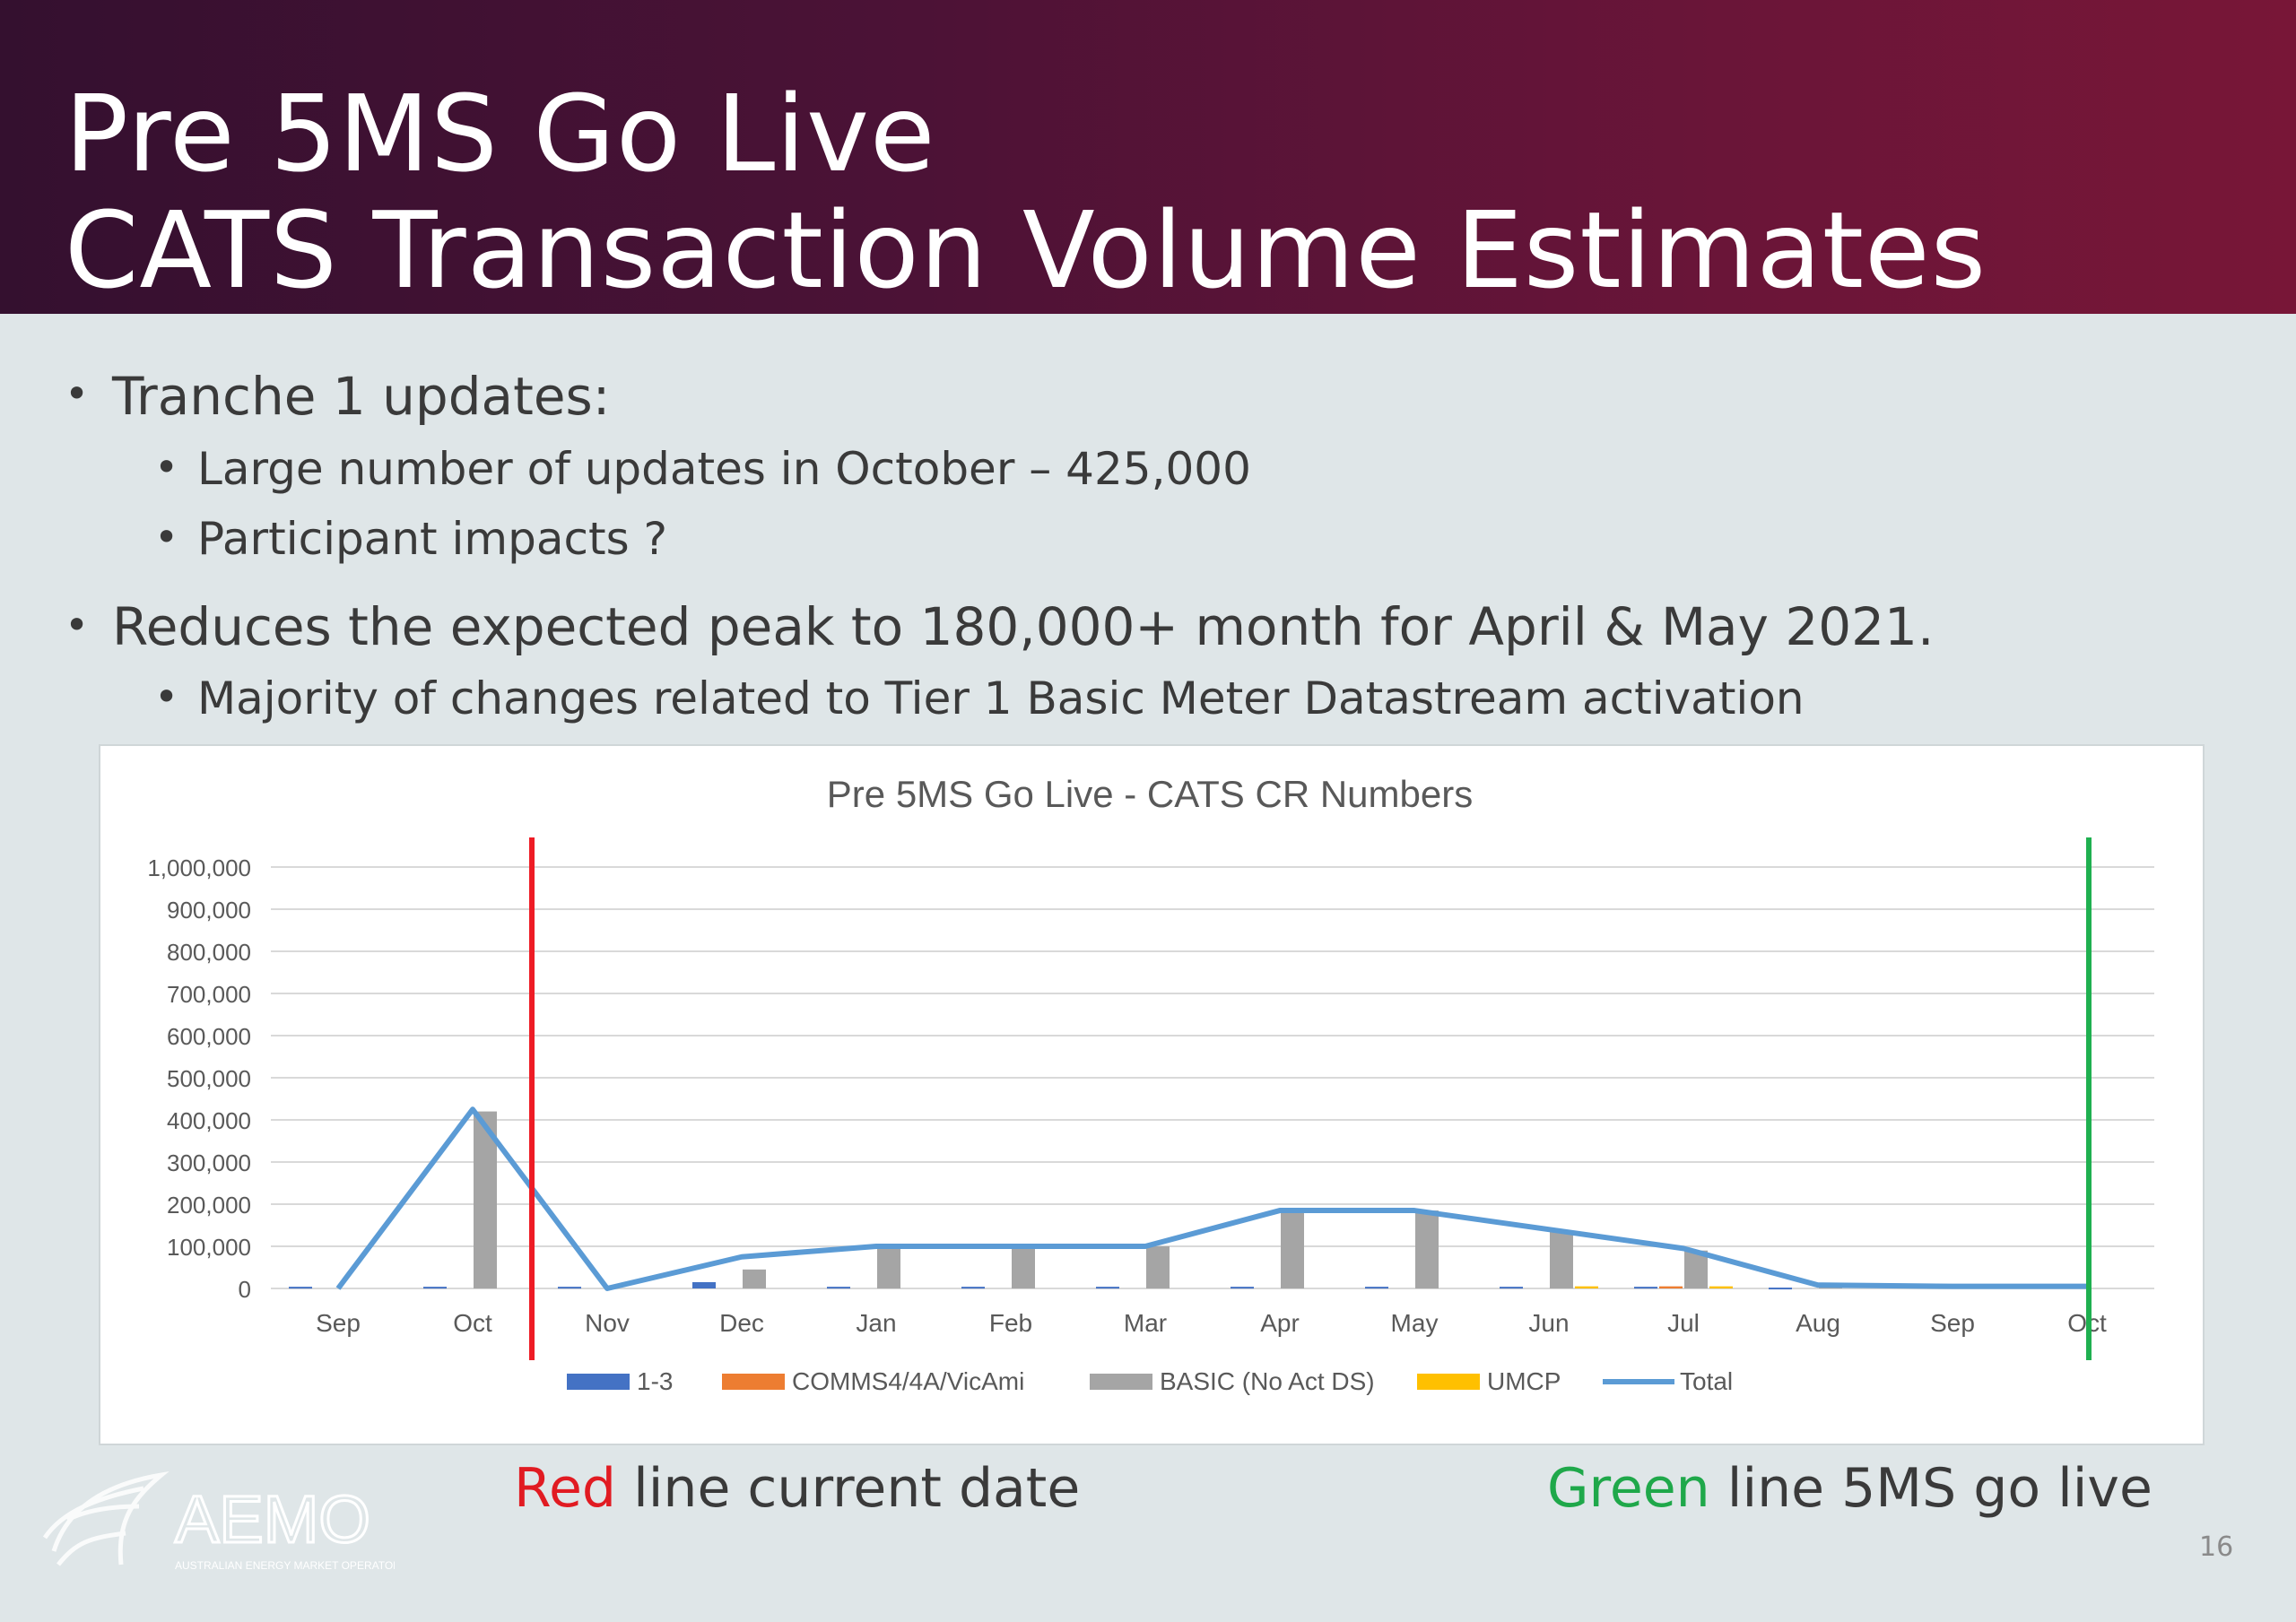 Image resolution: width=2296 pixels, height=1622 pixels. What do you see at coordinates (209, 1036) in the screenshot?
I see `y-tick-label: 600,000` at bounding box center [209, 1036].